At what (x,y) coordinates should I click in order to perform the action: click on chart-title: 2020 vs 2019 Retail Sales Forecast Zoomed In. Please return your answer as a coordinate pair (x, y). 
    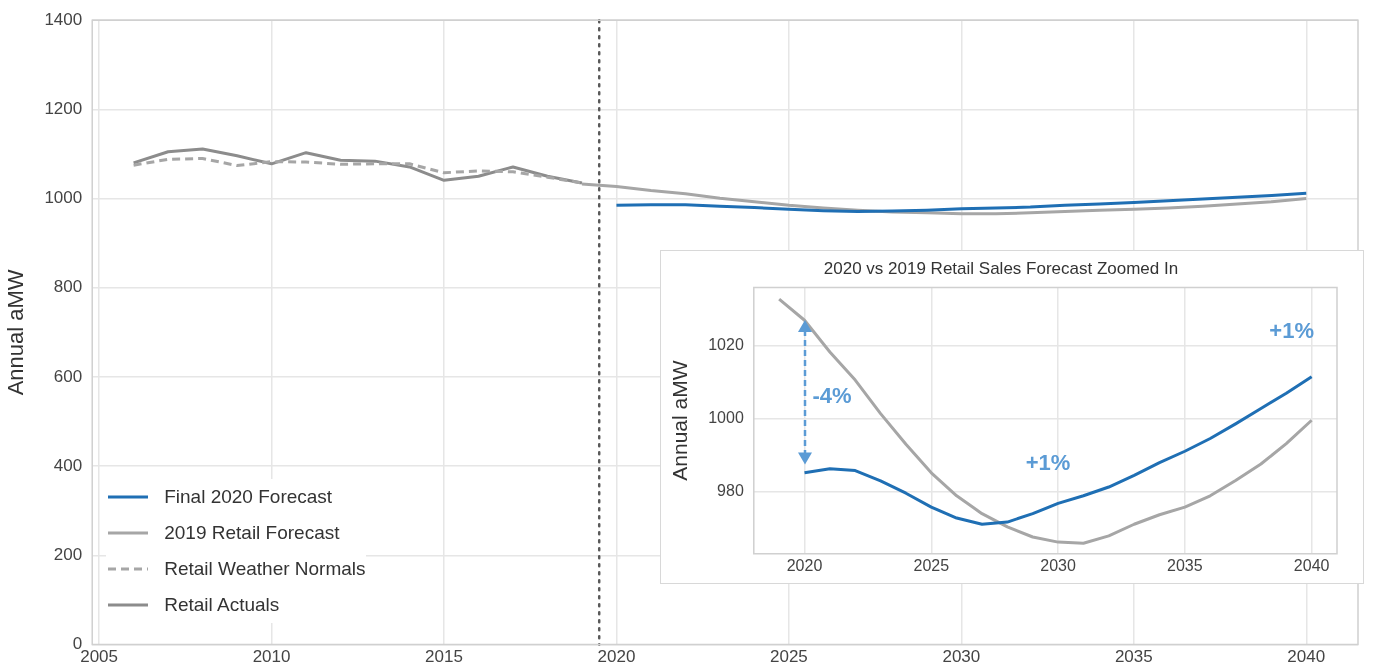
    Looking at the image, I should click on (1001, 268).